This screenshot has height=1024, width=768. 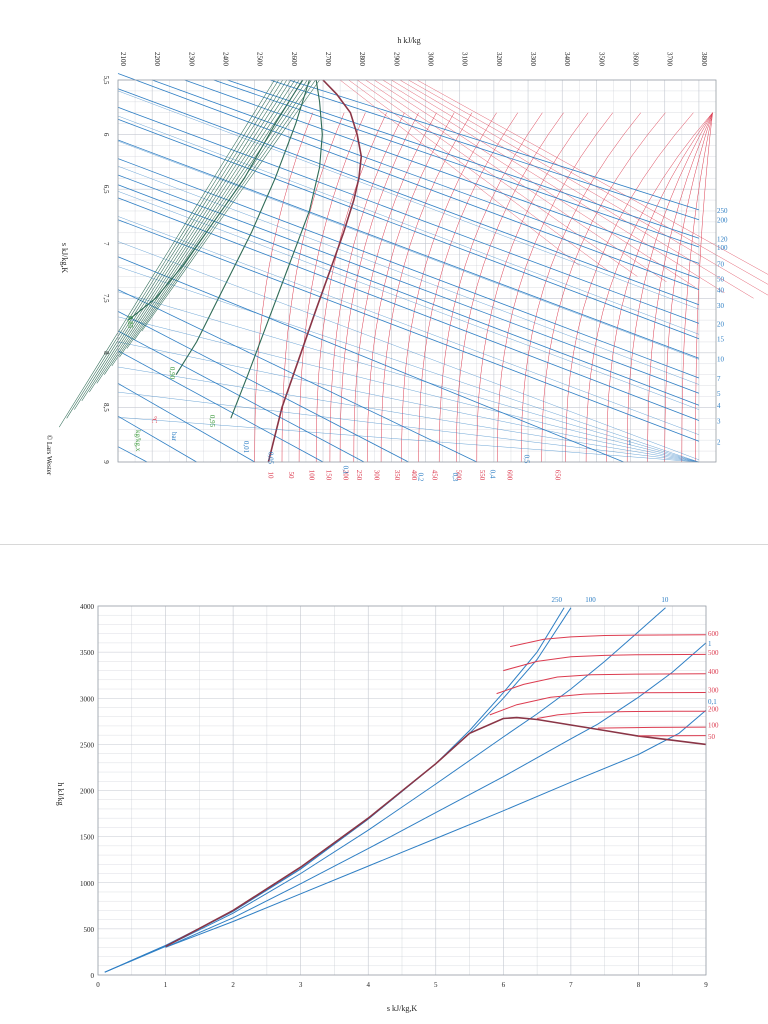 I want to click on pressure-label-right: 20, so click(x=721, y=324).